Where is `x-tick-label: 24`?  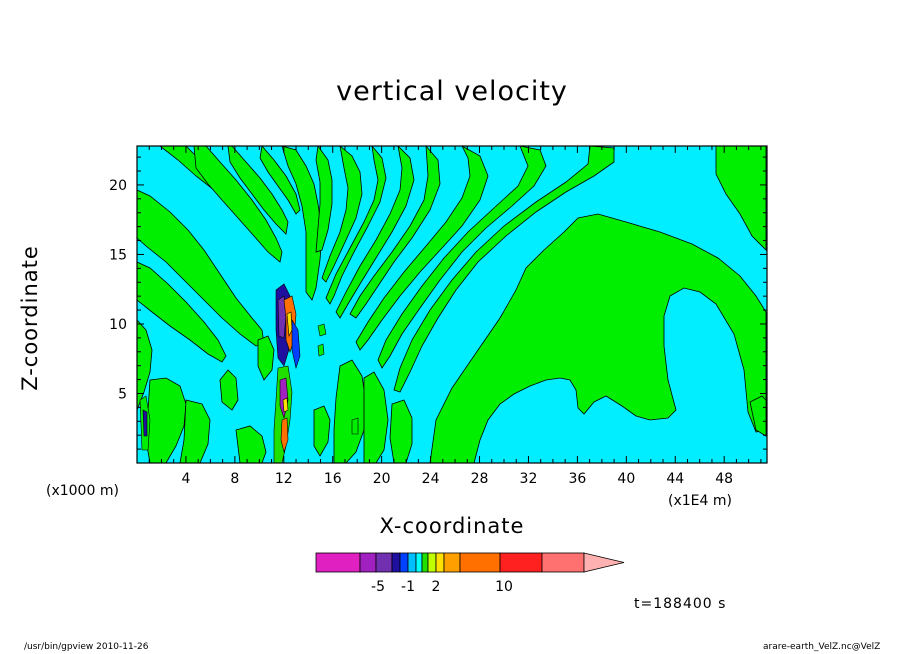 x-tick-label: 24 is located at coordinates (431, 479).